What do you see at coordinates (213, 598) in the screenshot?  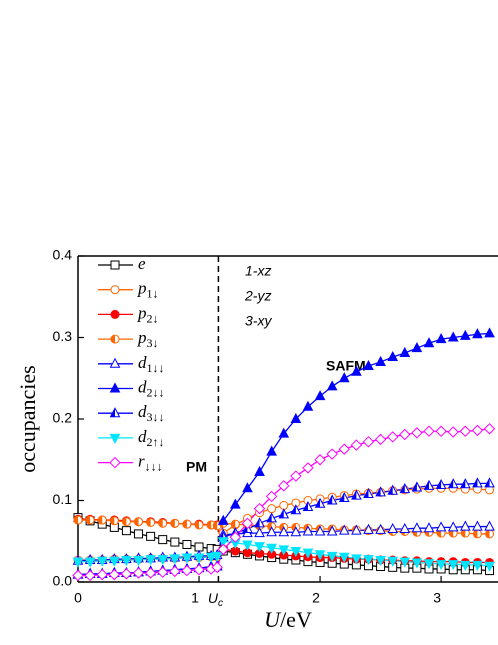 I see `critical-symbol: U` at bounding box center [213, 598].